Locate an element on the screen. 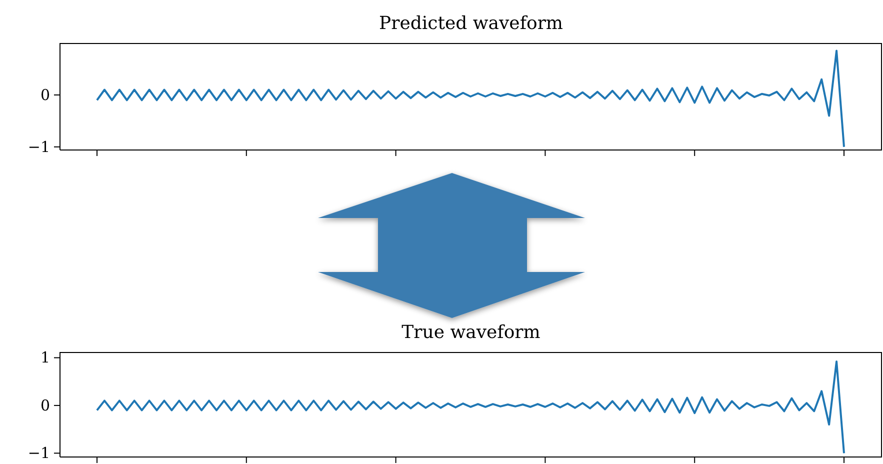 The width and height of the screenshot is (883, 464). y-tick-label: 1 is located at coordinates (45, 357).